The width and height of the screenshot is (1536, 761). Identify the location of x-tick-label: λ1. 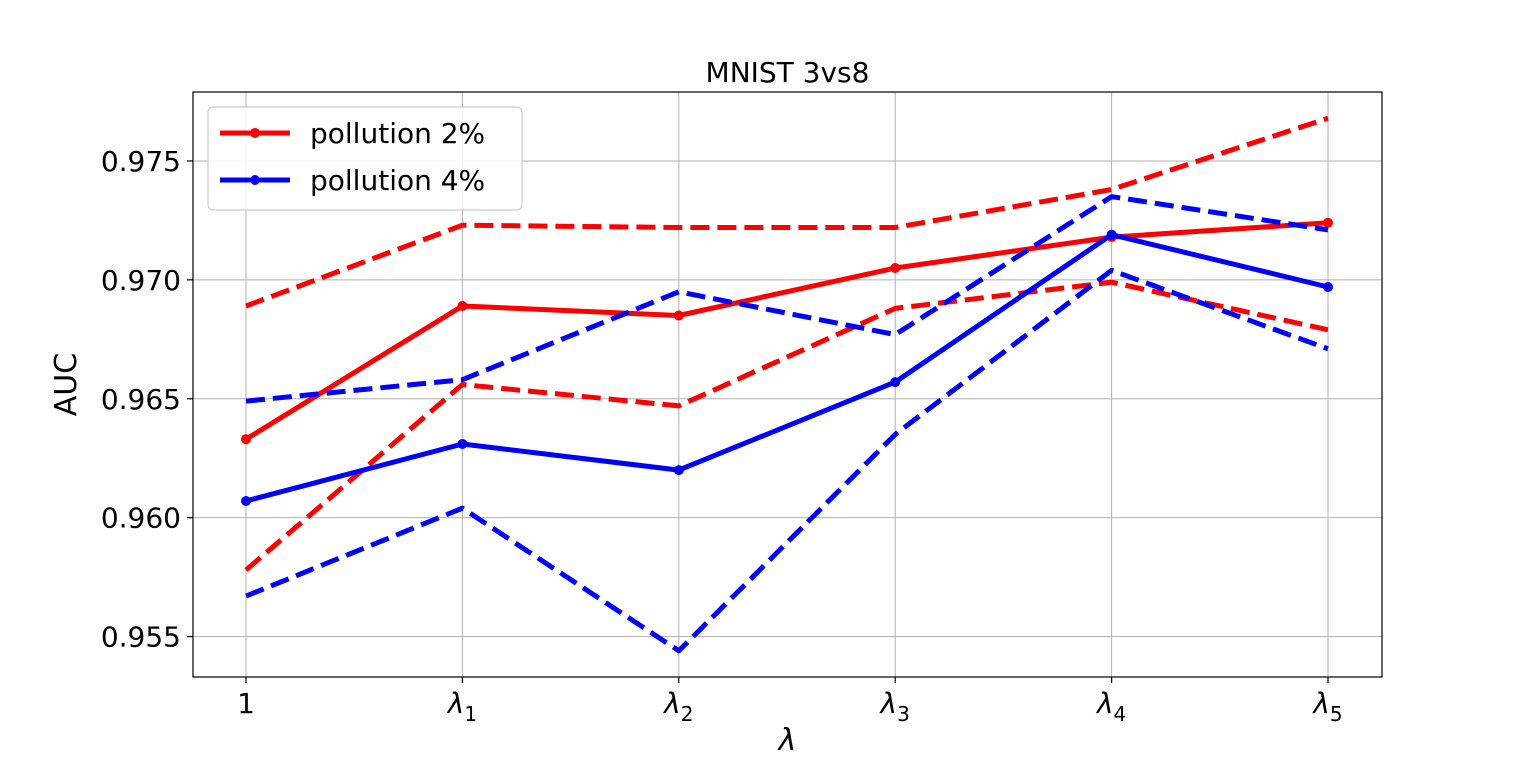
(461, 706).